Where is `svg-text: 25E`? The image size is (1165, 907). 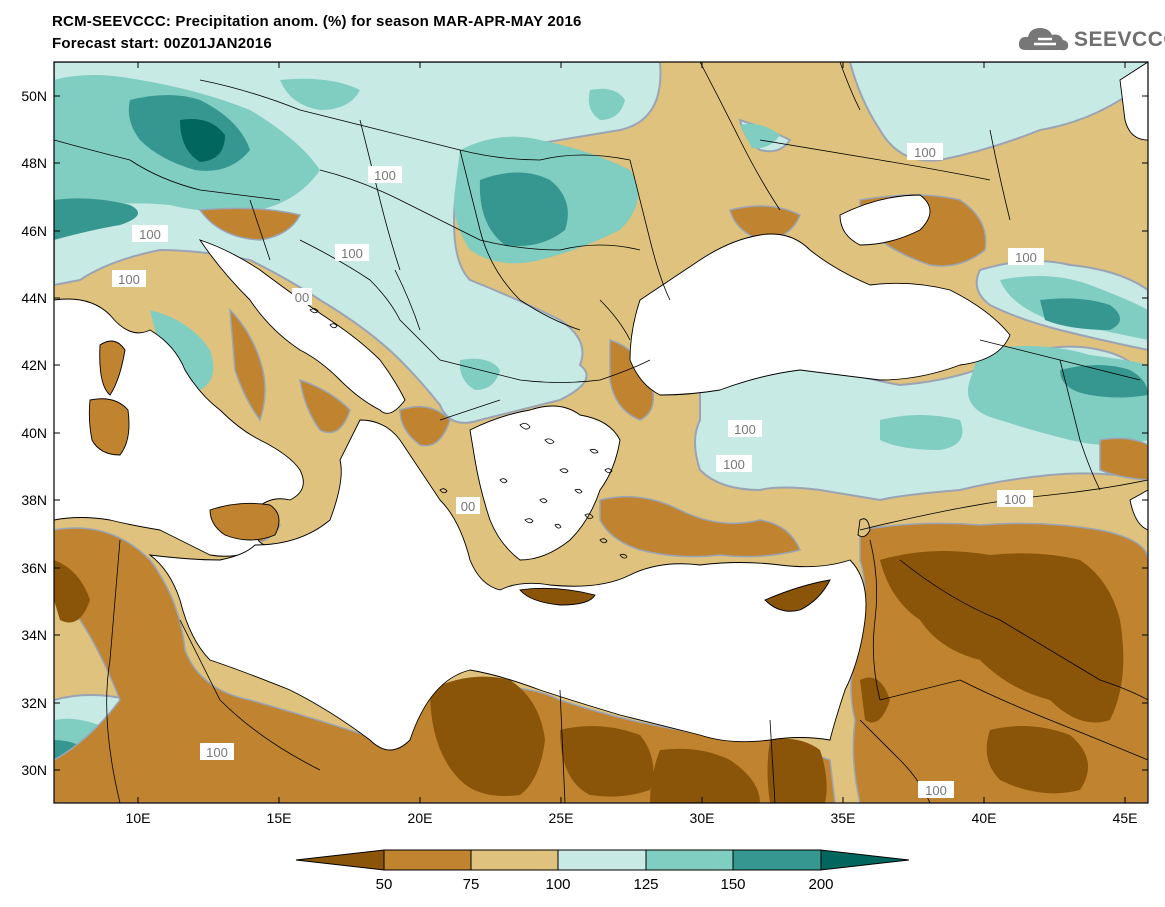
svg-text: 25E is located at coordinates (561, 818).